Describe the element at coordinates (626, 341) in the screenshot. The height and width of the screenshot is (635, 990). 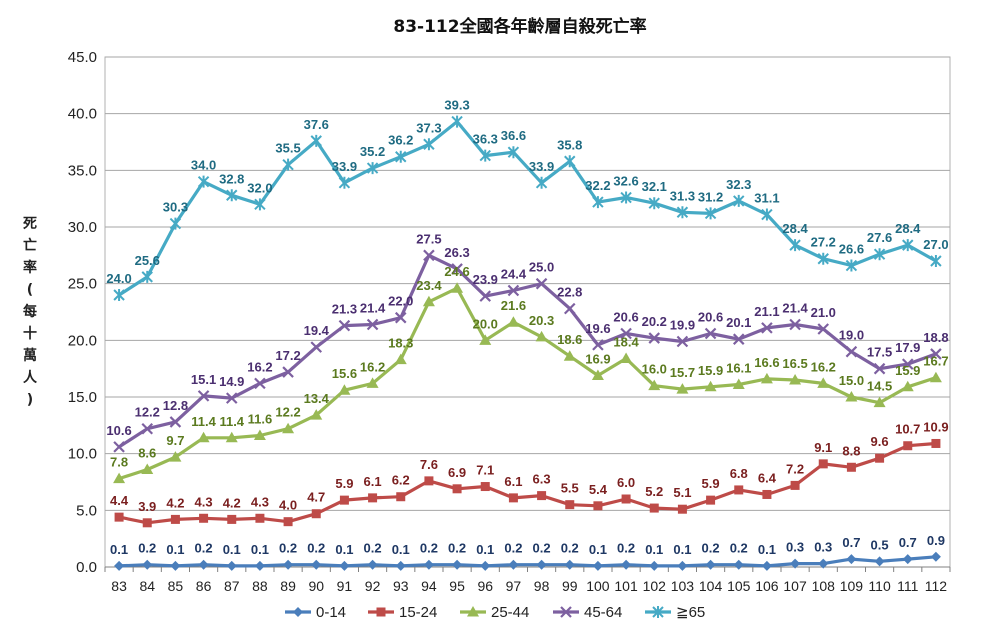
I see `data-label: 18.4` at that location.